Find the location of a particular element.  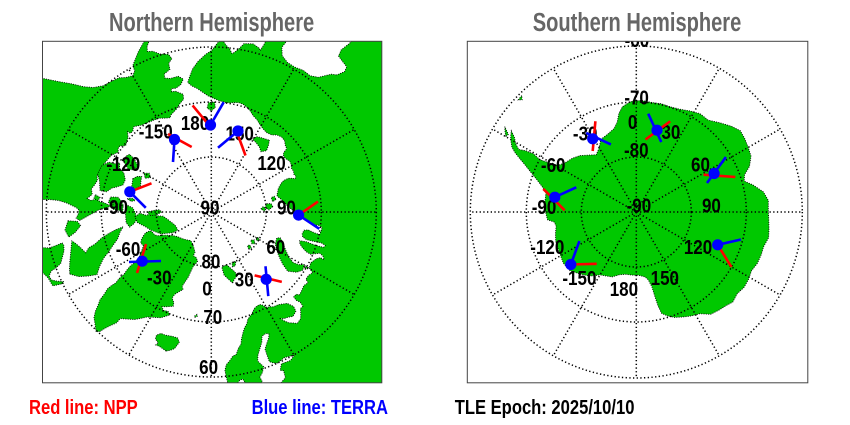

svg-text: Blue line: TERRA is located at coordinates (320, 406).